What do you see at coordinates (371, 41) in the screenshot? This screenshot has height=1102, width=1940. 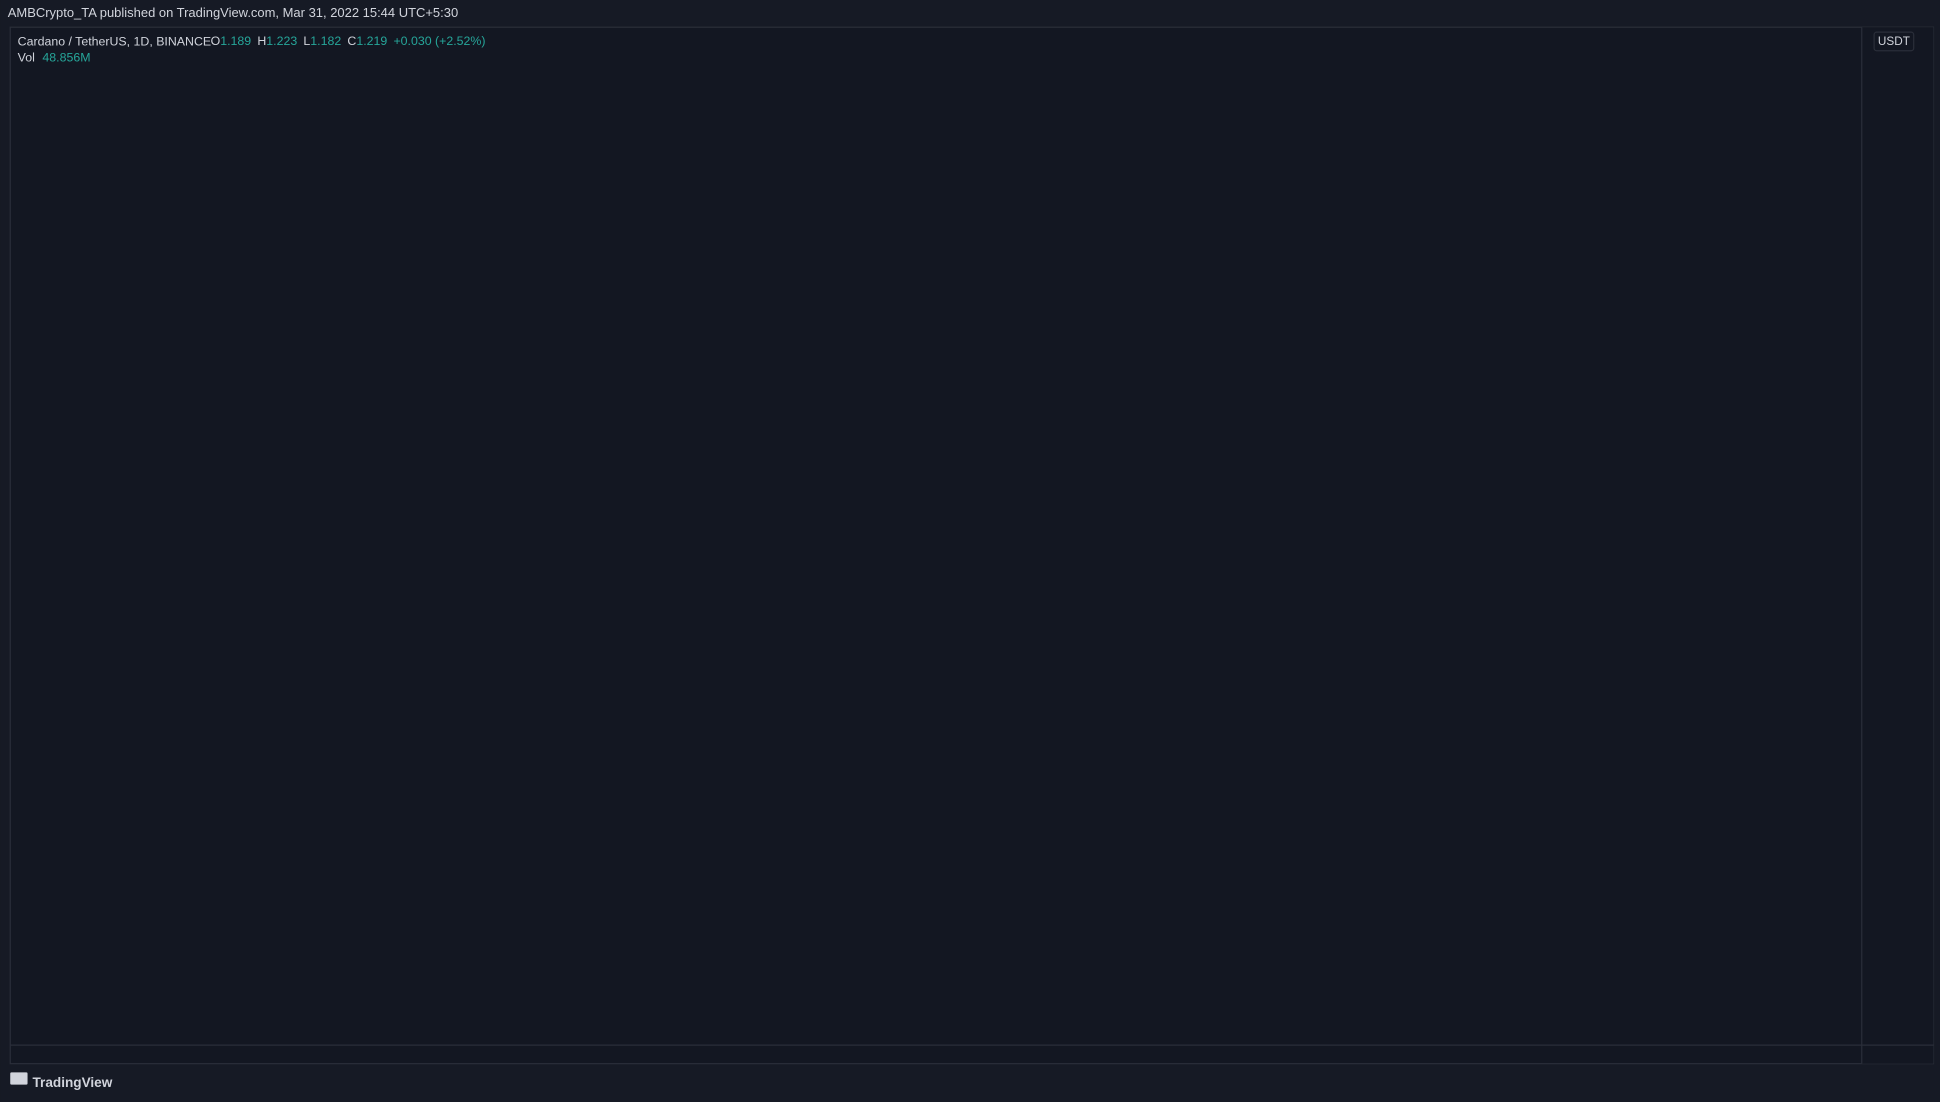 I see `readout-value: 1.219` at bounding box center [371, 41].